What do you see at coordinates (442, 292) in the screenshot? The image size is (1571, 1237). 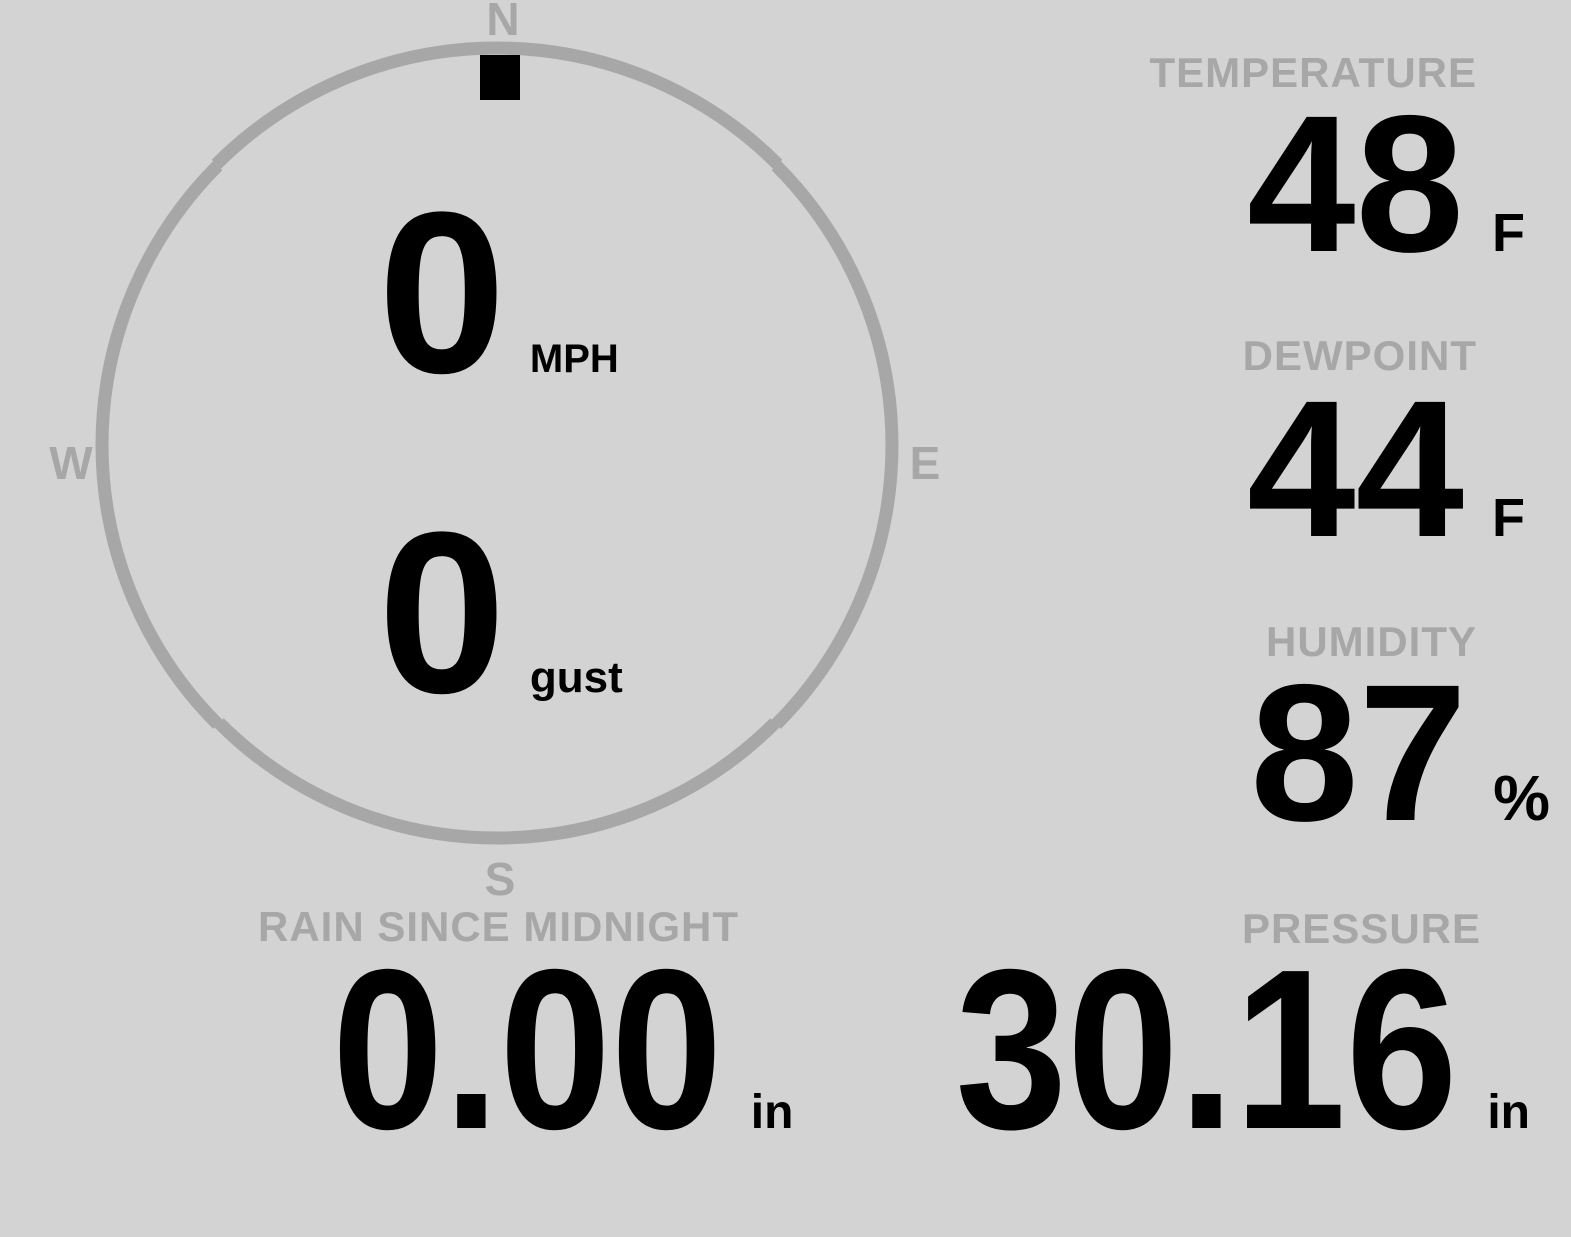 I see `wind-speed-value: 0` at bounding box center [442, 292].